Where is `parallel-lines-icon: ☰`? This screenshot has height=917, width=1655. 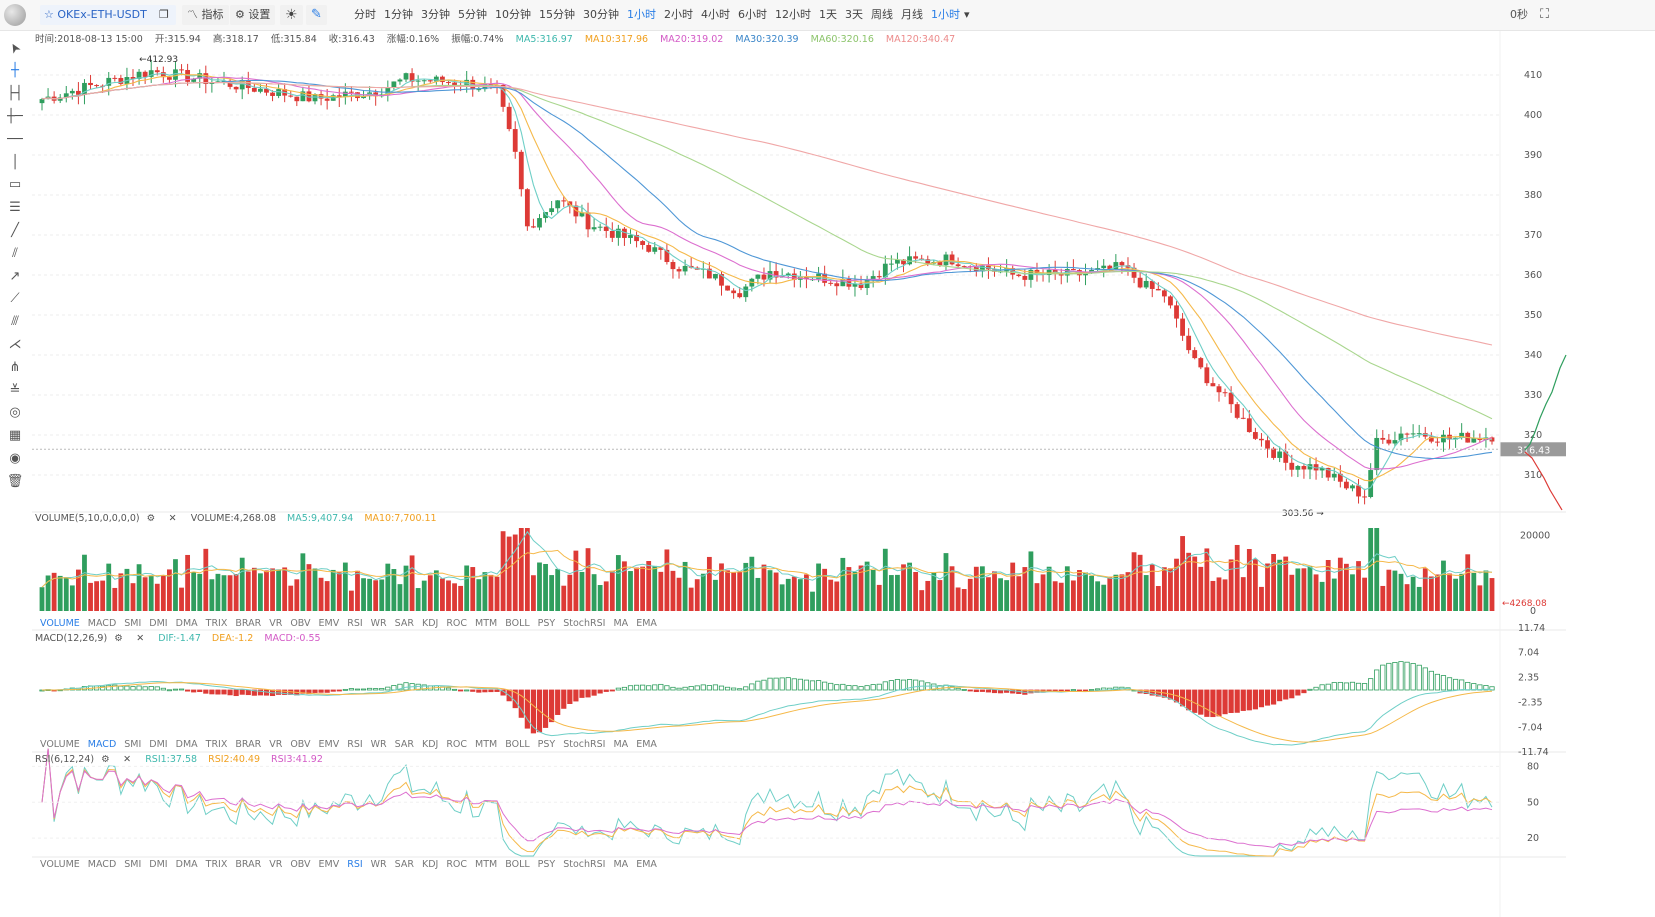 parallel-lines-icon: ☰ is located at coordinates (15, 208).